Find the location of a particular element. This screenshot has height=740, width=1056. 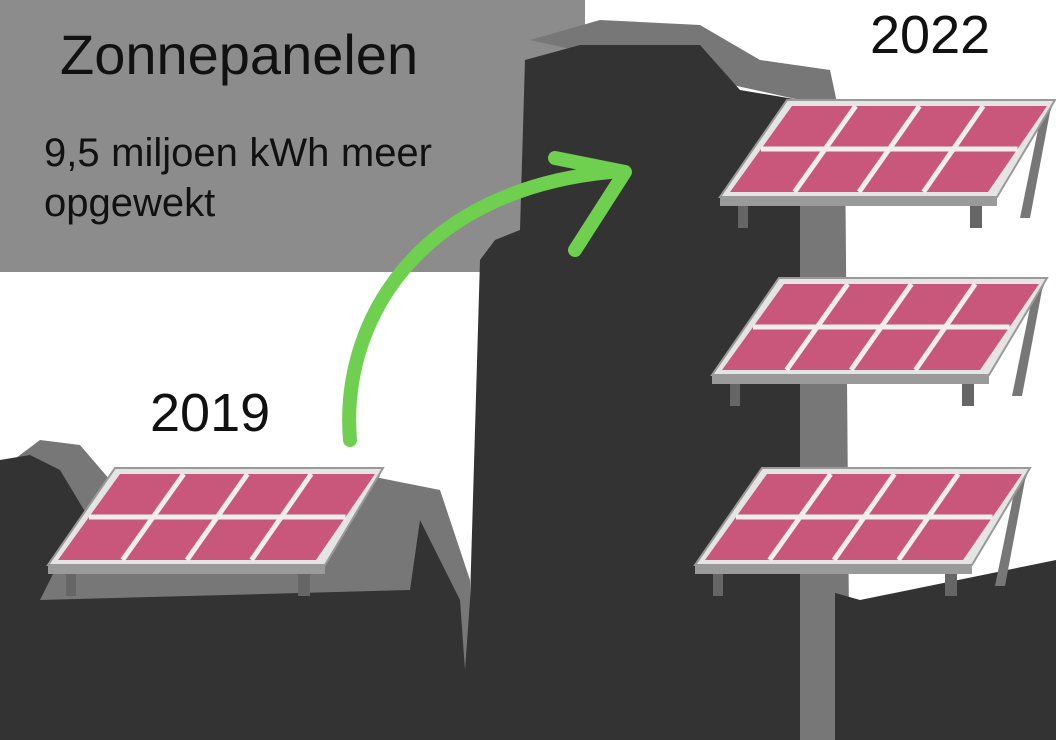

year-label: 2022 is located at coordinates (930, 35).